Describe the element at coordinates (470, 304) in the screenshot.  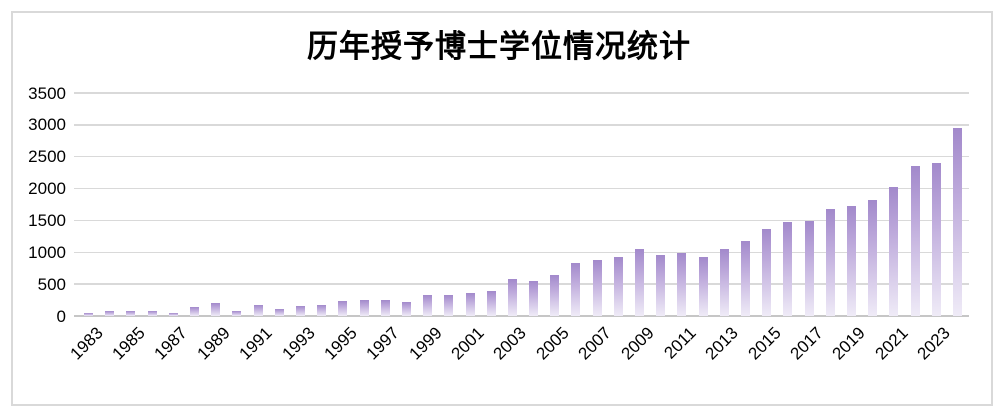
I see `bar-2001` at that location.